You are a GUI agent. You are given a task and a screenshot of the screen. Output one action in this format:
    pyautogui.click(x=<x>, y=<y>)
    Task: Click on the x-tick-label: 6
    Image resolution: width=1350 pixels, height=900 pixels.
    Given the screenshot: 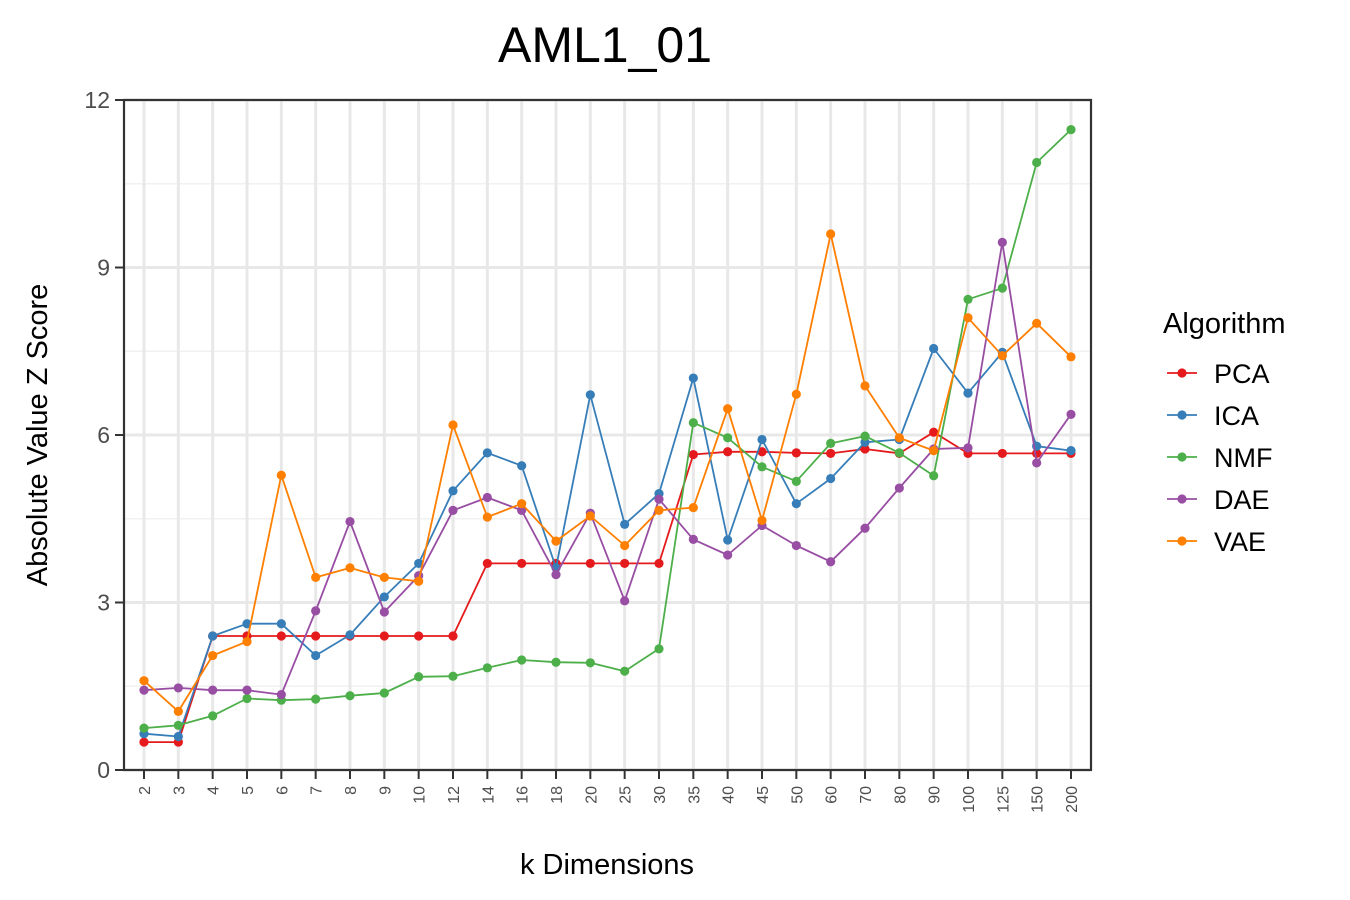 What is the action you would take?
    pyautogui.click(x=282, y=790)
    